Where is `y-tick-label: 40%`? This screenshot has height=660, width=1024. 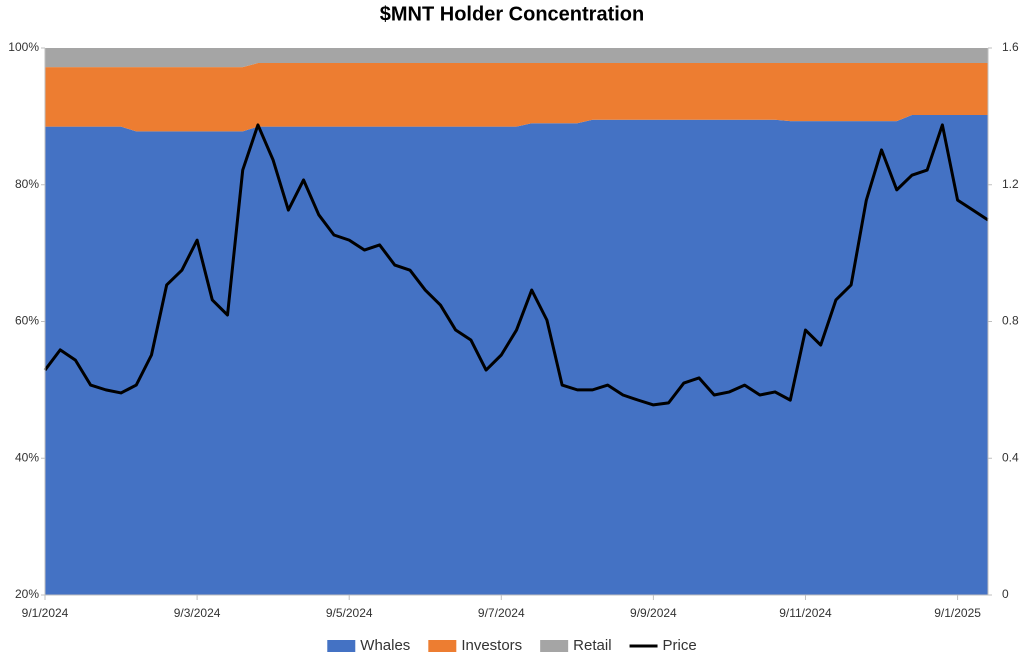 y-tick-label: 40% is located at coordinates (27, 457).